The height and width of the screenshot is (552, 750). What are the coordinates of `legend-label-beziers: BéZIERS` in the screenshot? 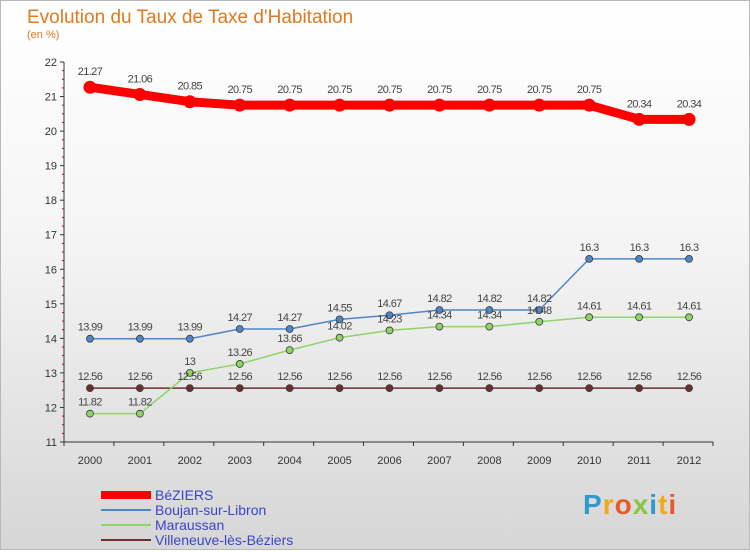 It's located at (184, 495).